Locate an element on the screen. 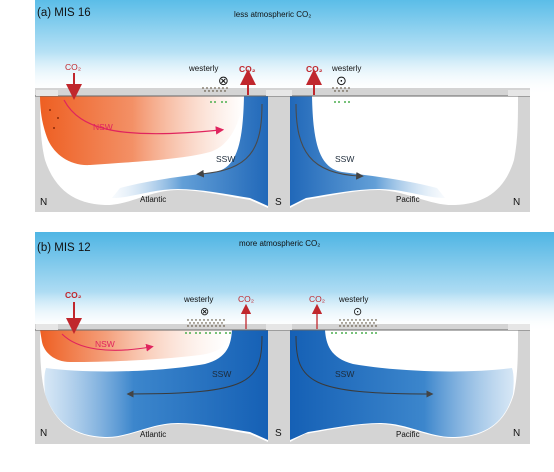  atmosphere-label: more atmospheric CO₂ is located at coordinates (280, 243).